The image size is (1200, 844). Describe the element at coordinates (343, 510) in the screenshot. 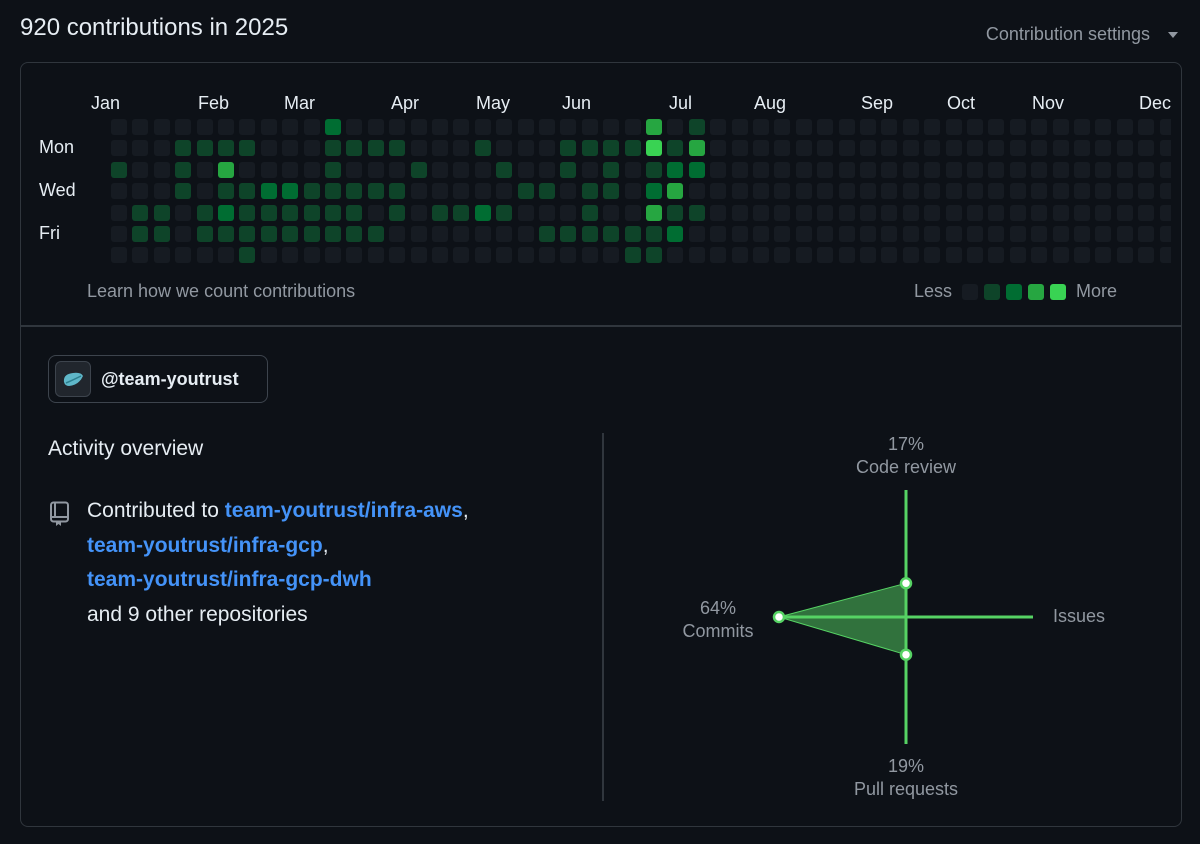

I see `repo-link: team-youtrust/infra-aws` at that location.